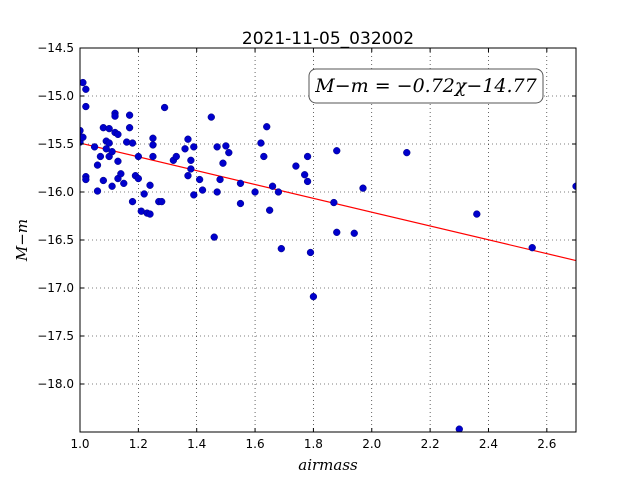 This screenshot has width=640, height=480. I want to click on x-tick-label: 2.0, so click(371, 444).